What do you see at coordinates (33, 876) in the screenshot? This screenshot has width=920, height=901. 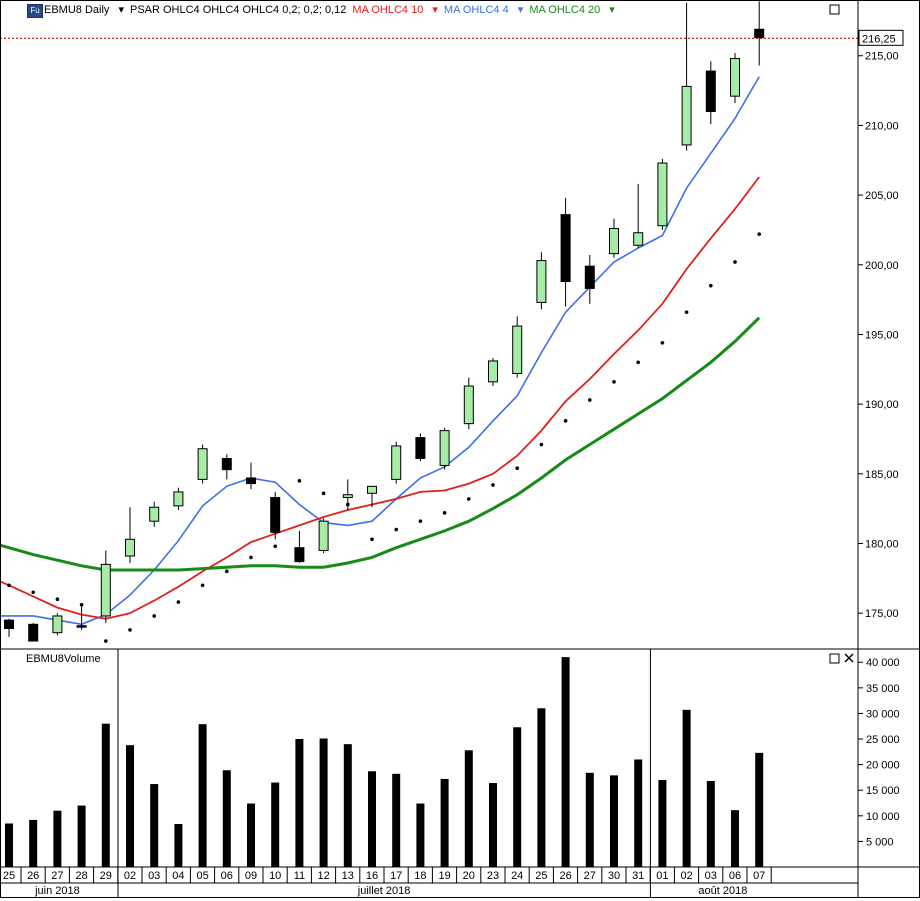 I see `date-tick-label: 26` at bounding box center [33, 876].